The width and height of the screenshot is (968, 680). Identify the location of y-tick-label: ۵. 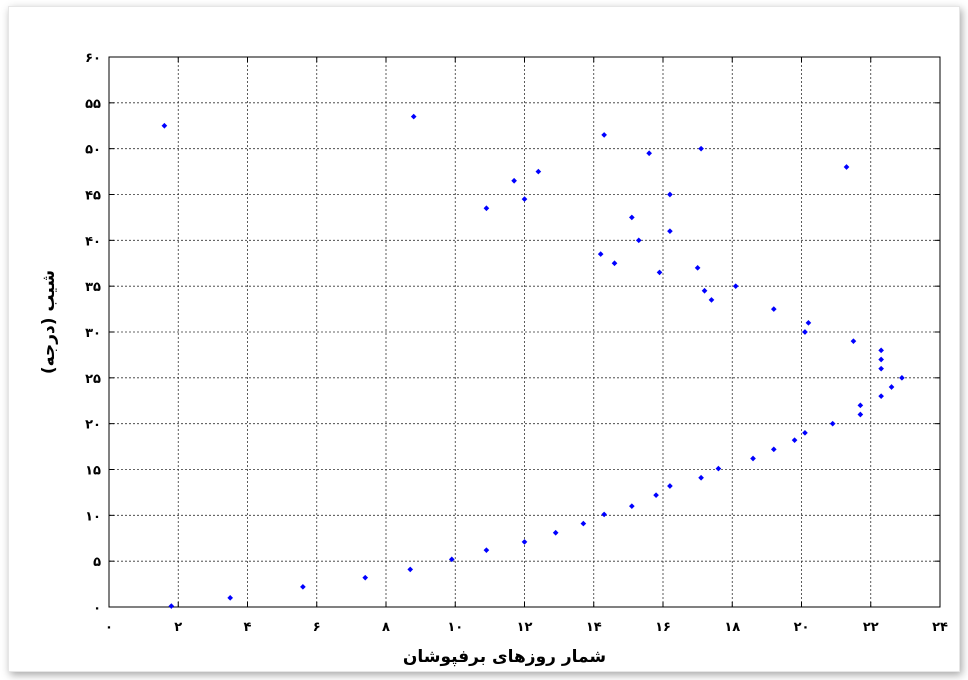
(97, 562).